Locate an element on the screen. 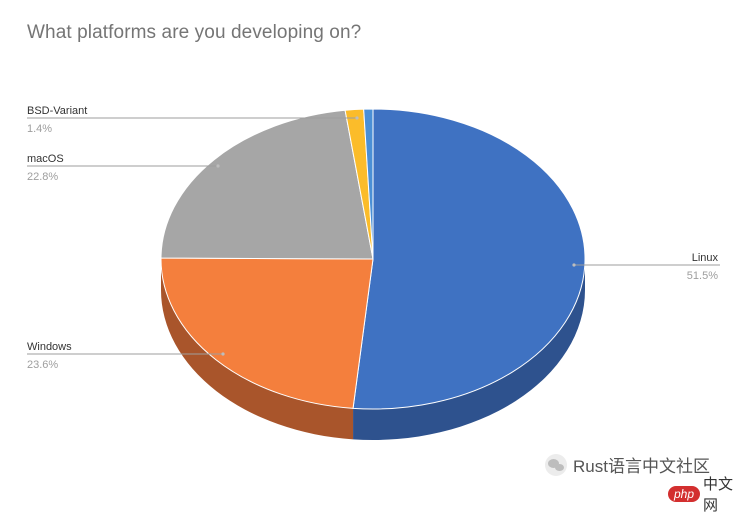  slice-label: Linux is located at coordinates (705, 258).